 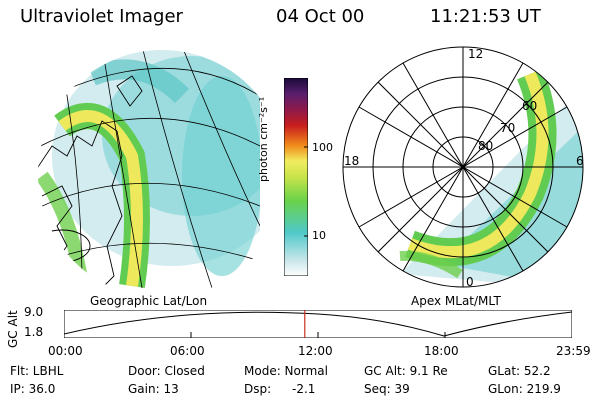 What do you see at coordinates (387, 389) in the screenshot?
I see `status-seq: Seq: 39` at bounding box center [387, 389].